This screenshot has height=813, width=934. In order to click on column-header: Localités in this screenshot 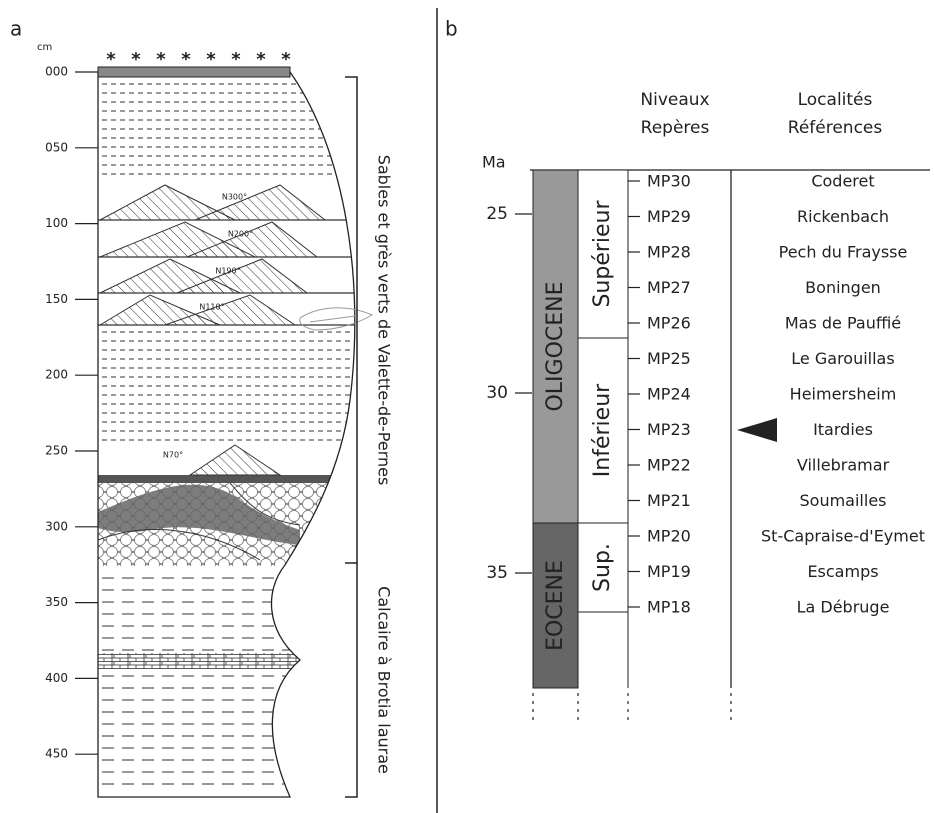, I will do `click(835, 100)`.